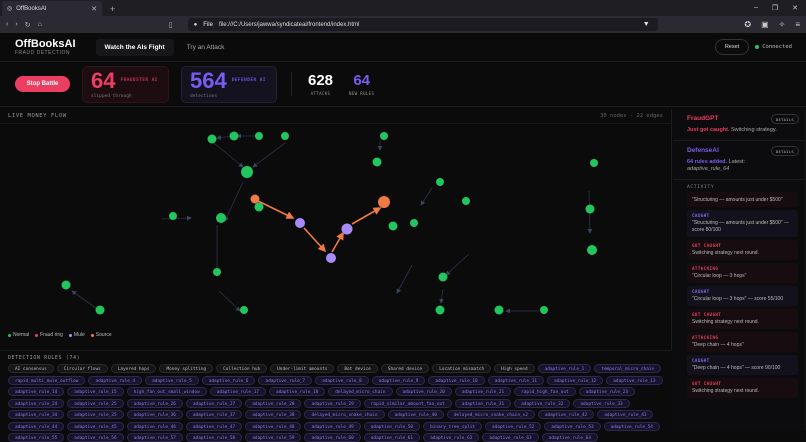  I want to click on close-window-button: ✕, so click(795, 8).